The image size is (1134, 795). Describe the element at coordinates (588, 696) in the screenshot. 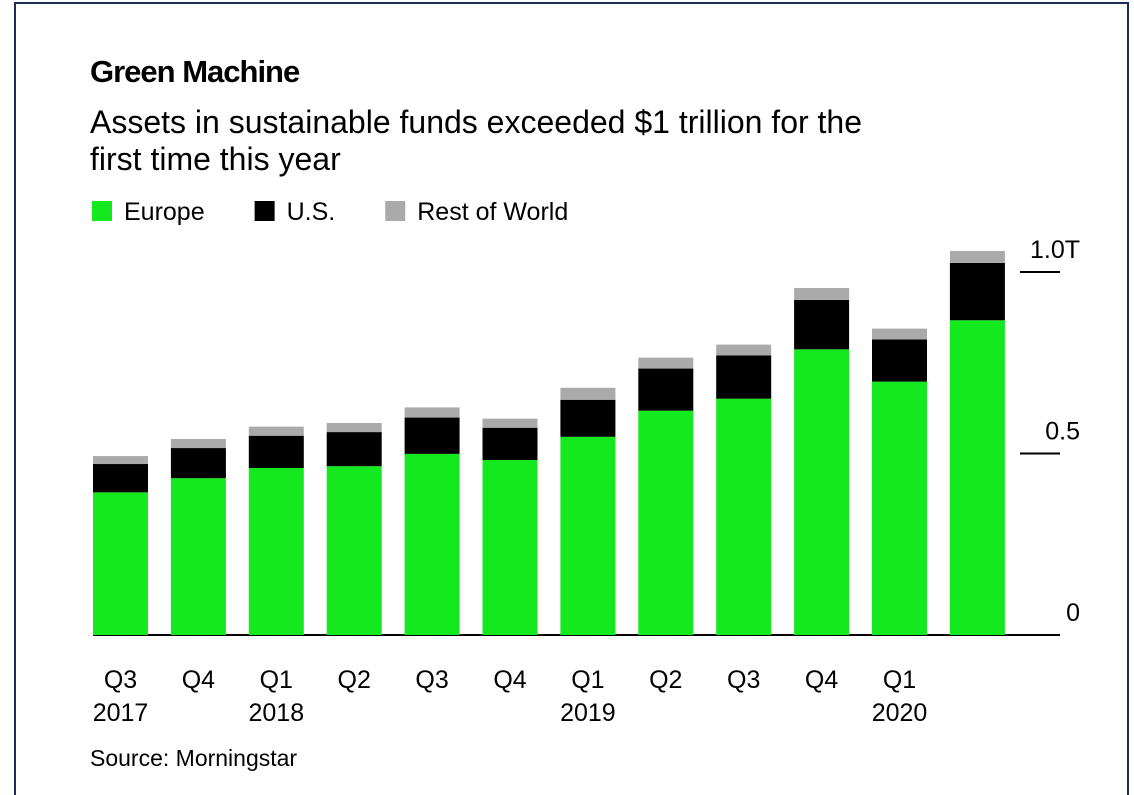

I see `x-tick-label: Q1 2019` at that location.